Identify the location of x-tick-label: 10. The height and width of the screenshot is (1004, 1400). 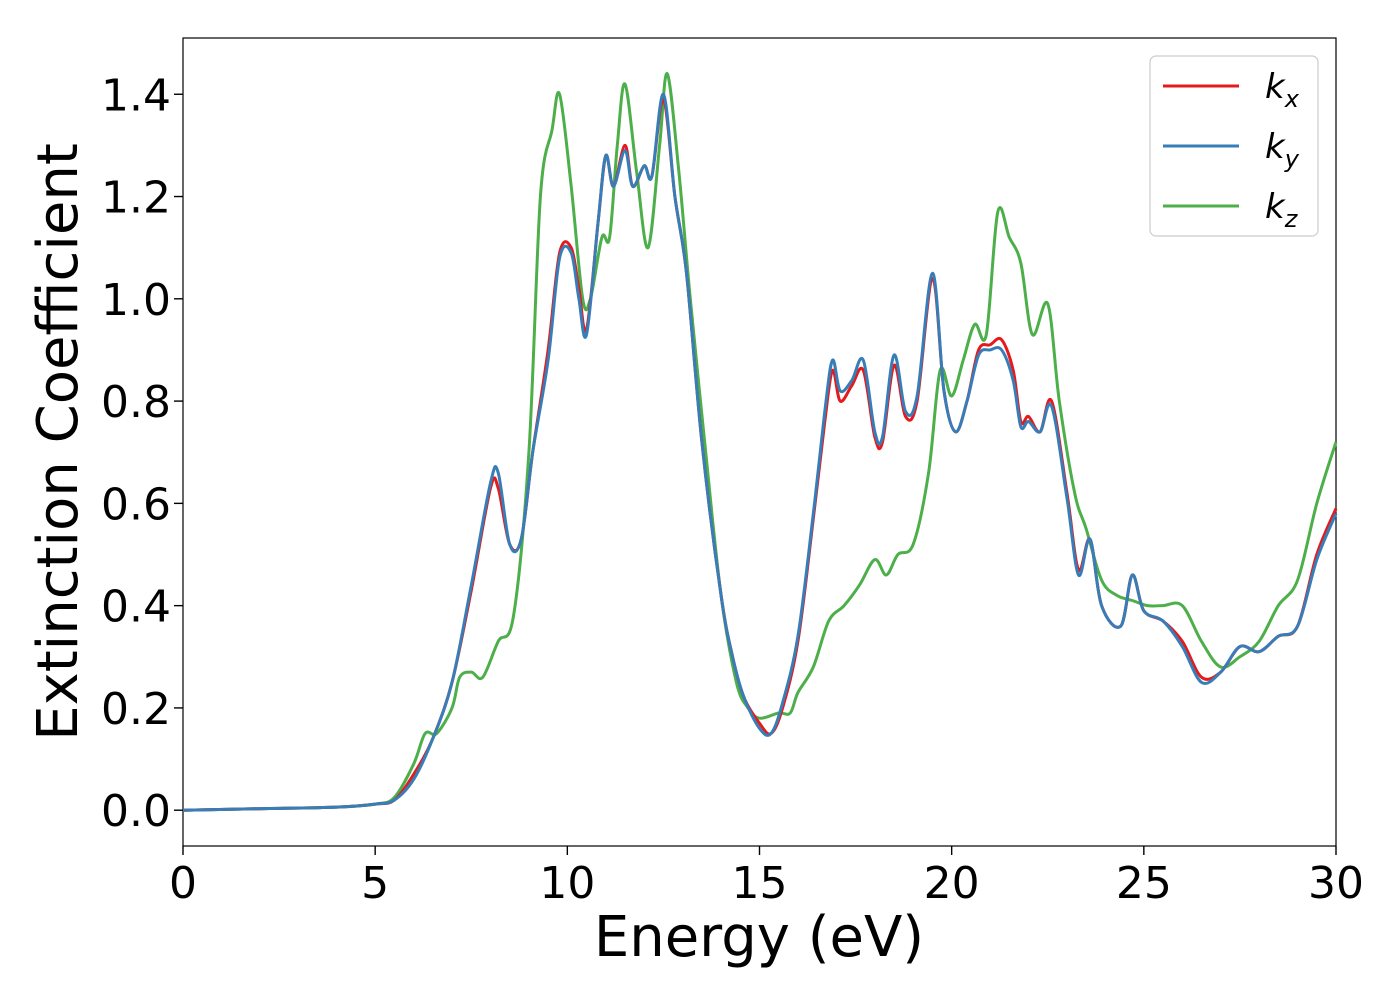
(567, 883).